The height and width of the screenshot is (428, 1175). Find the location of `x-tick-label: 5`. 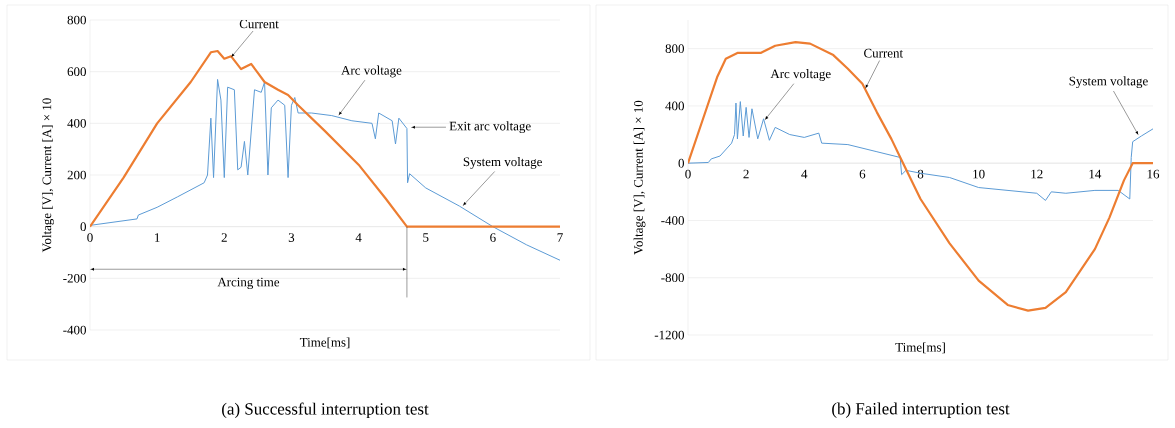

x-tick-label: 5 is located at coordinates (426, 237).